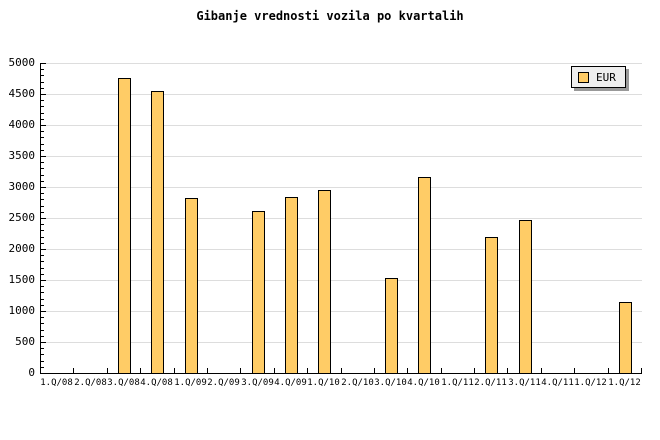 This screenshot has height=440, width=660. I want to click on y-tick-label: 2500, so click(22, 217).